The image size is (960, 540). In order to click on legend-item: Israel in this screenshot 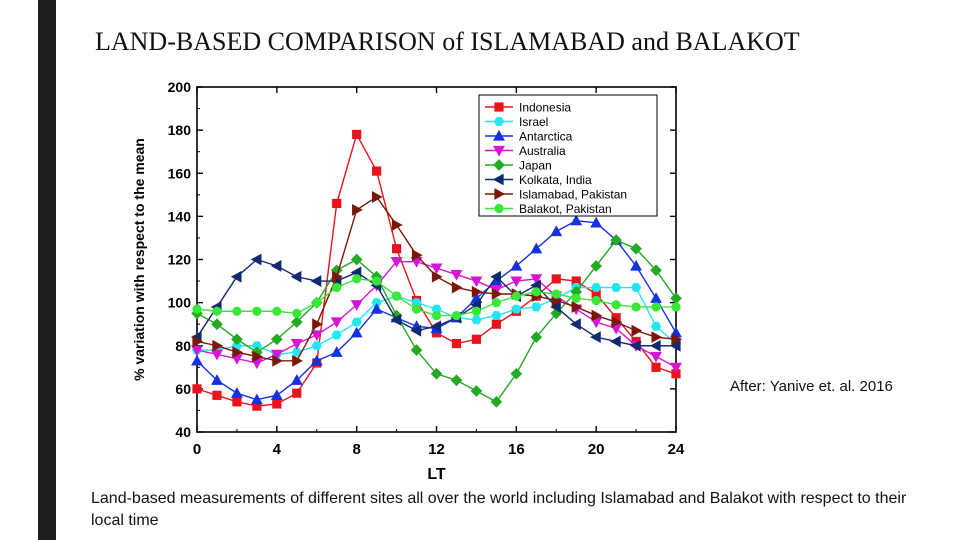, I will do `click(516, 122)`.